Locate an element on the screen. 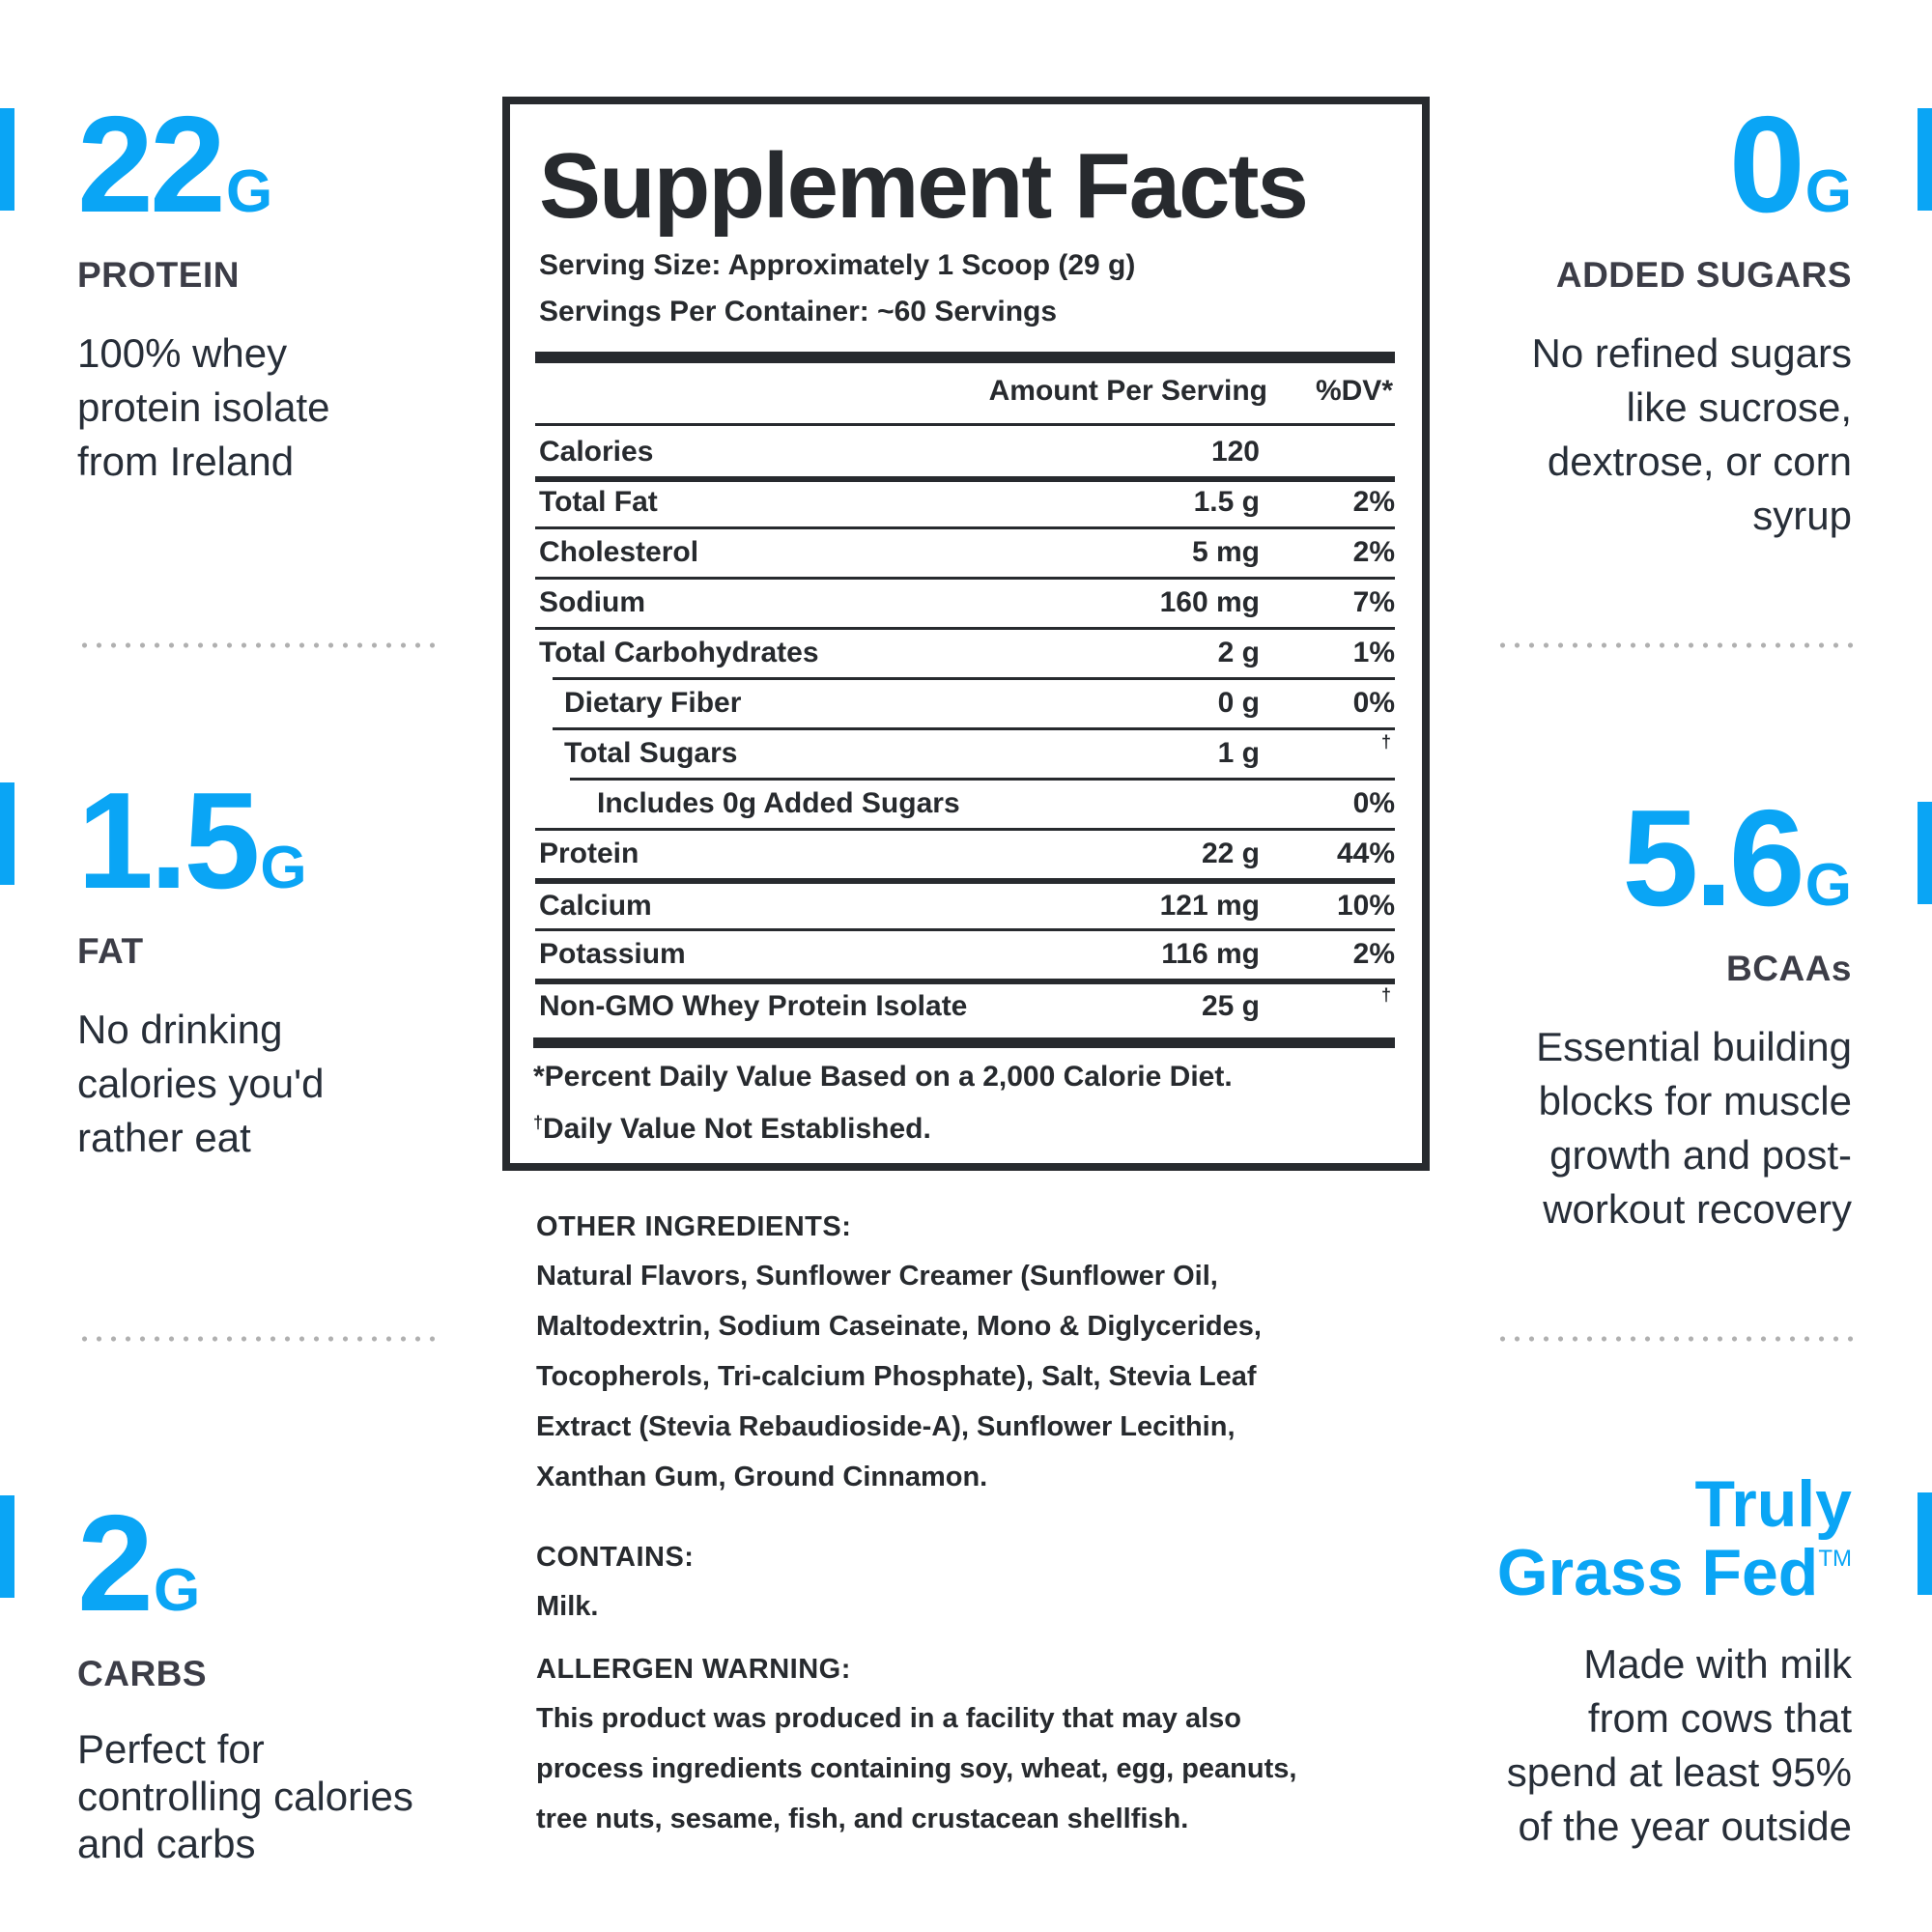 This screenshot has width=1932, height=1932. stat-description: No drinking calories you'd rather eat is located at coordinates (201, 1084).